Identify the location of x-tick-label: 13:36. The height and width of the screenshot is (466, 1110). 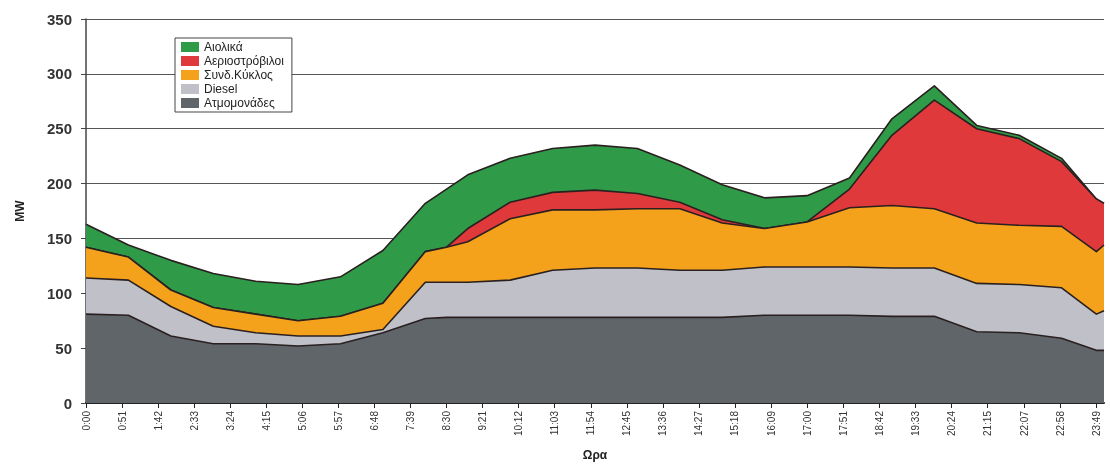
(663, 423).